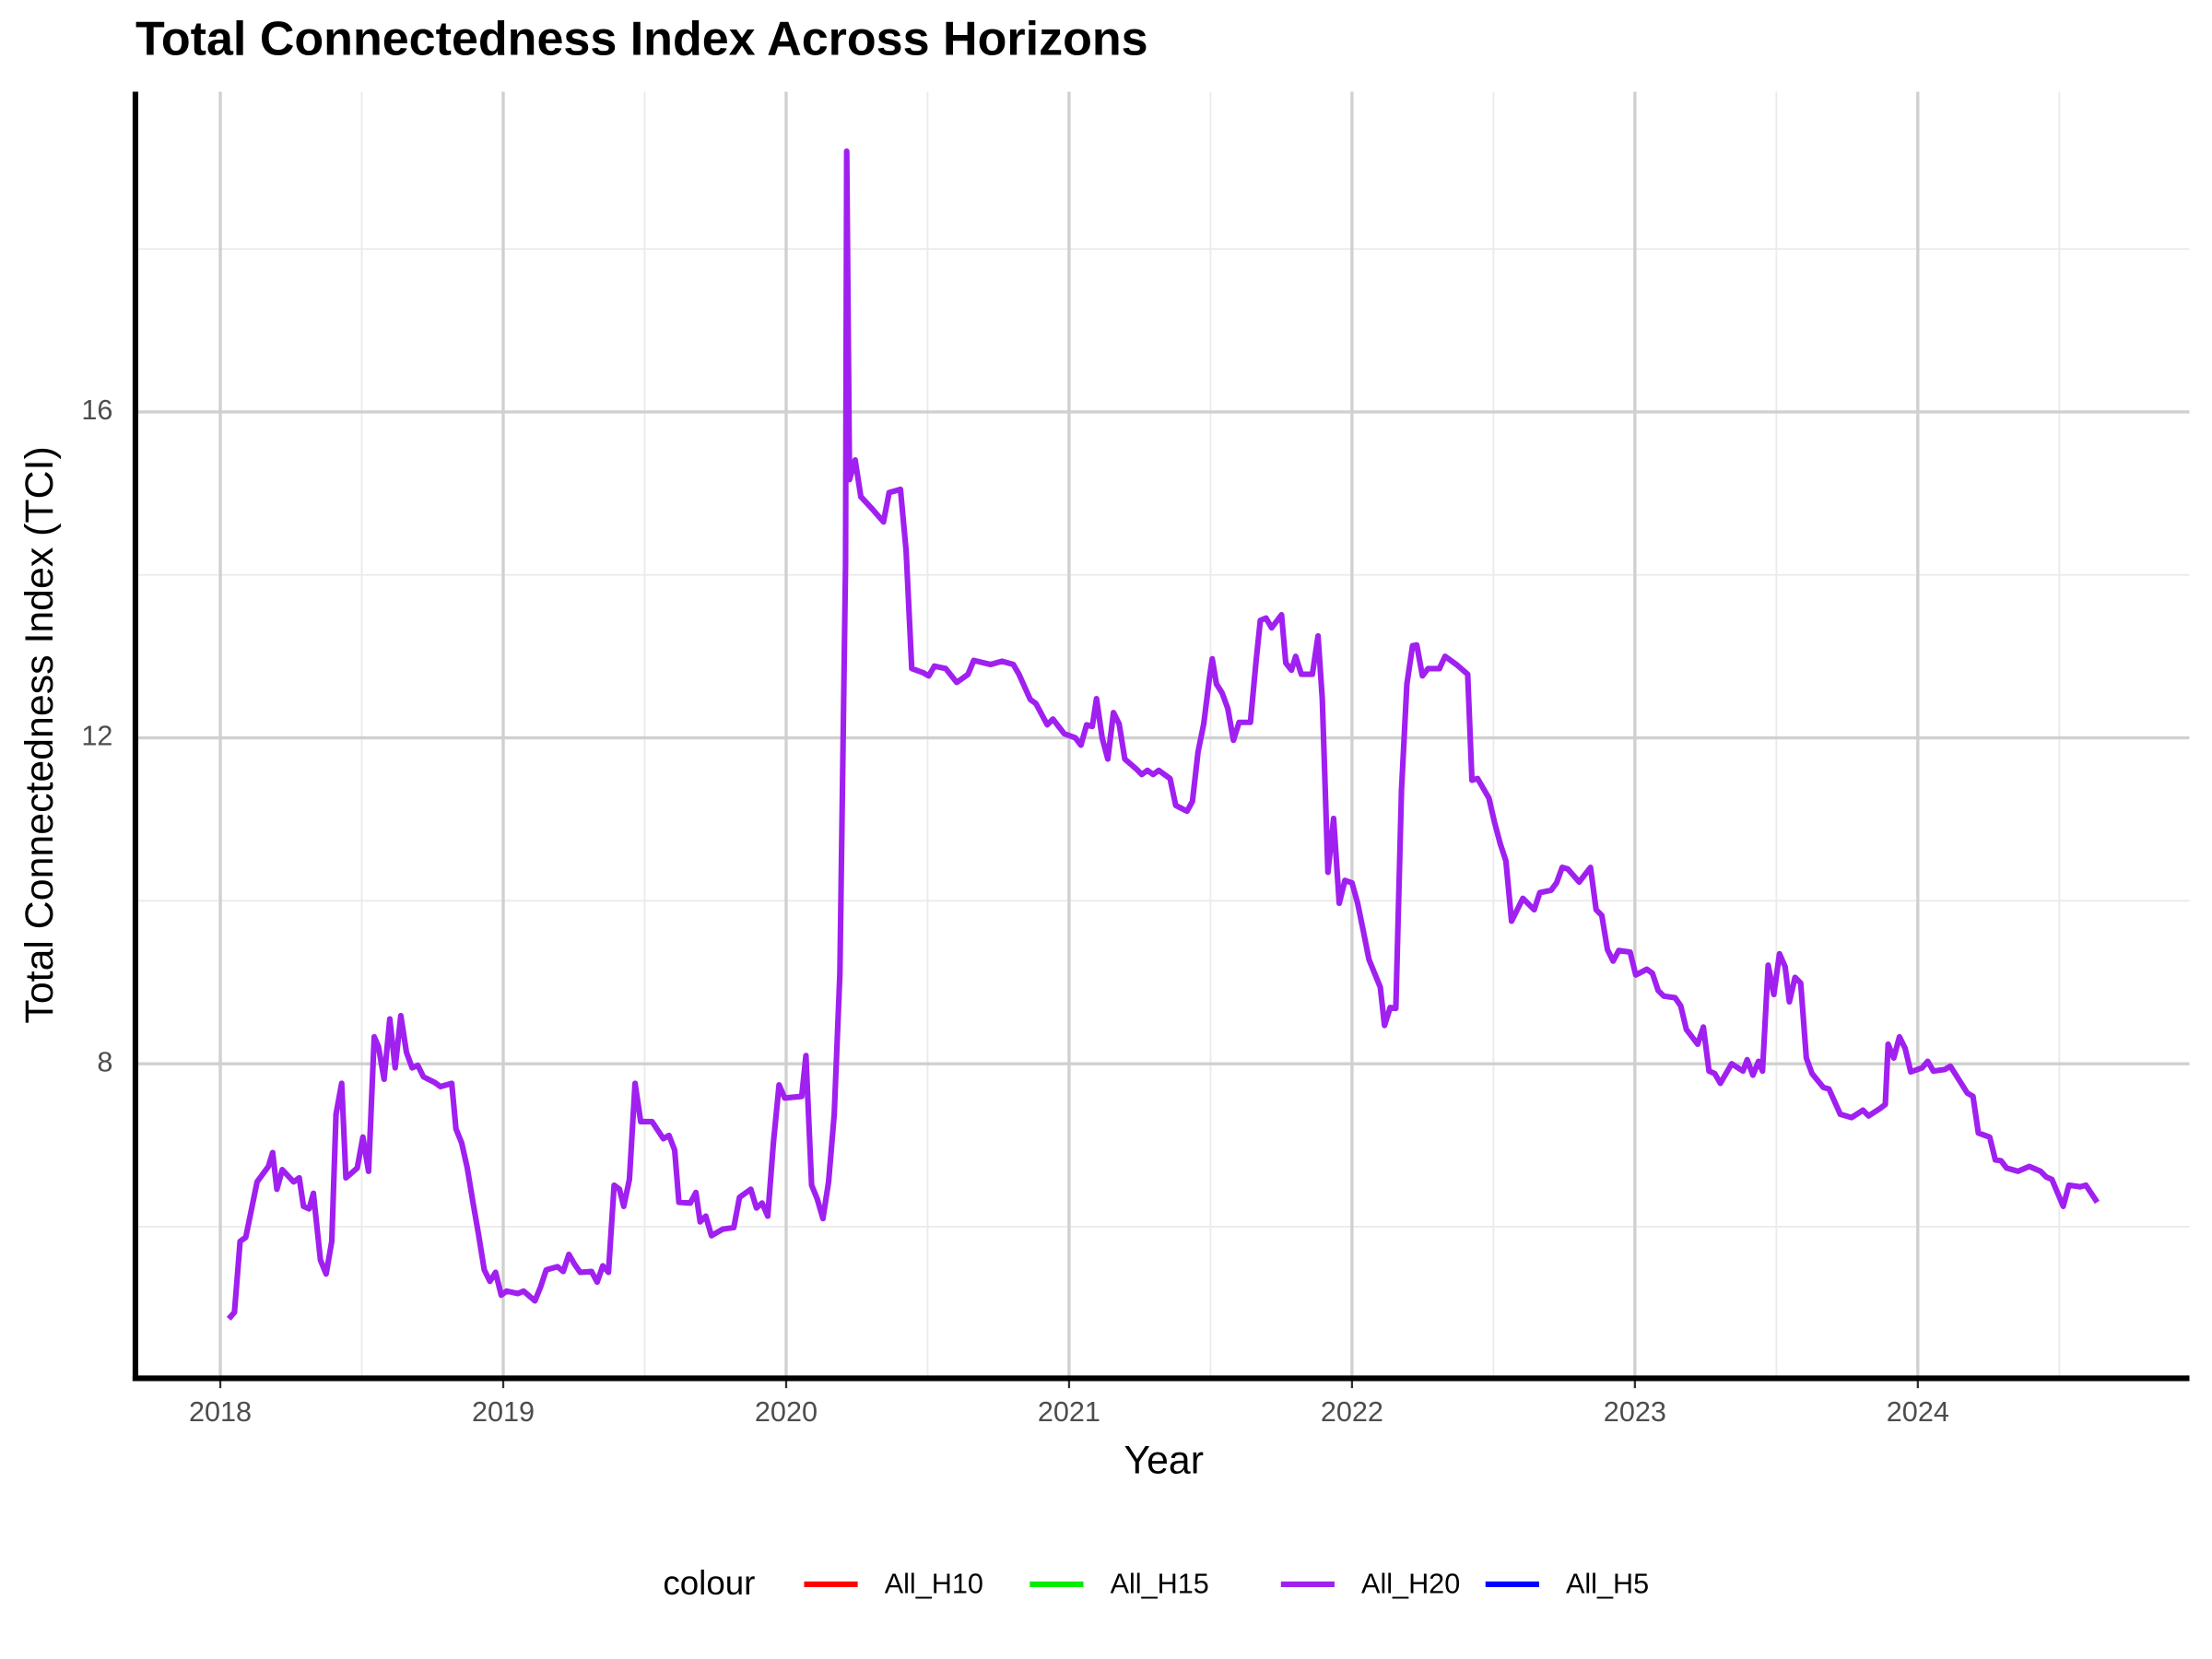 The image size is (2212, 1659). What do you see at coordinates (786, 1412) in the screenshot?
I see `x-tick-label: 2020` at bounding box center [786, 1412].